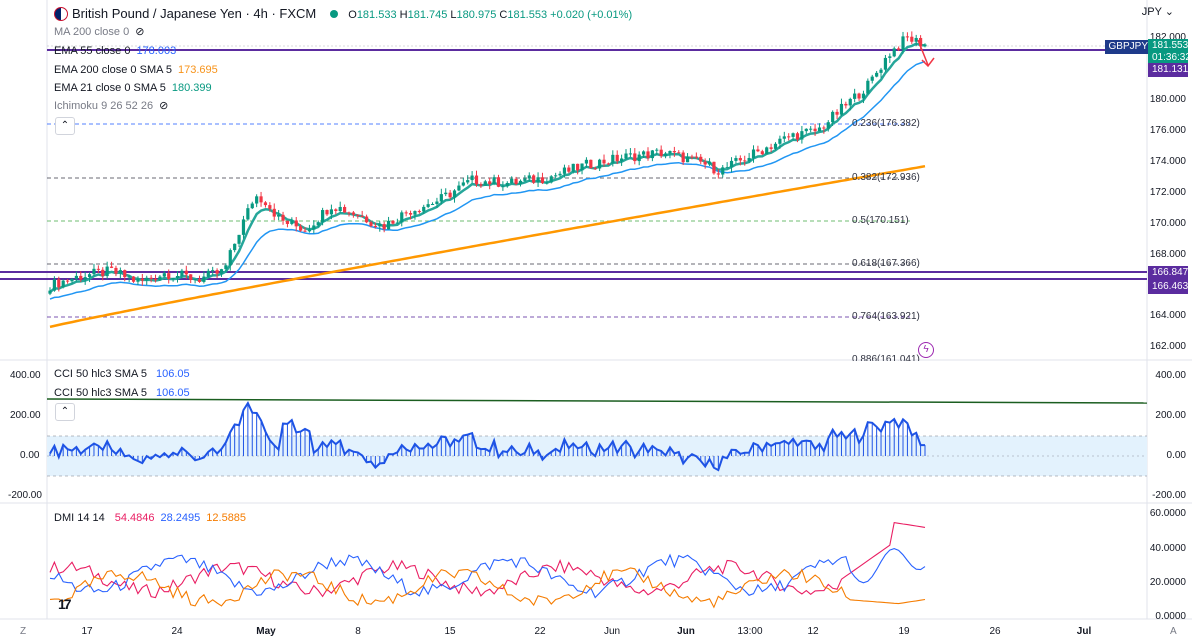 This screenshot has height=643, width=1192. I want to click on auto-scale-button: A, so click(1173, 631).